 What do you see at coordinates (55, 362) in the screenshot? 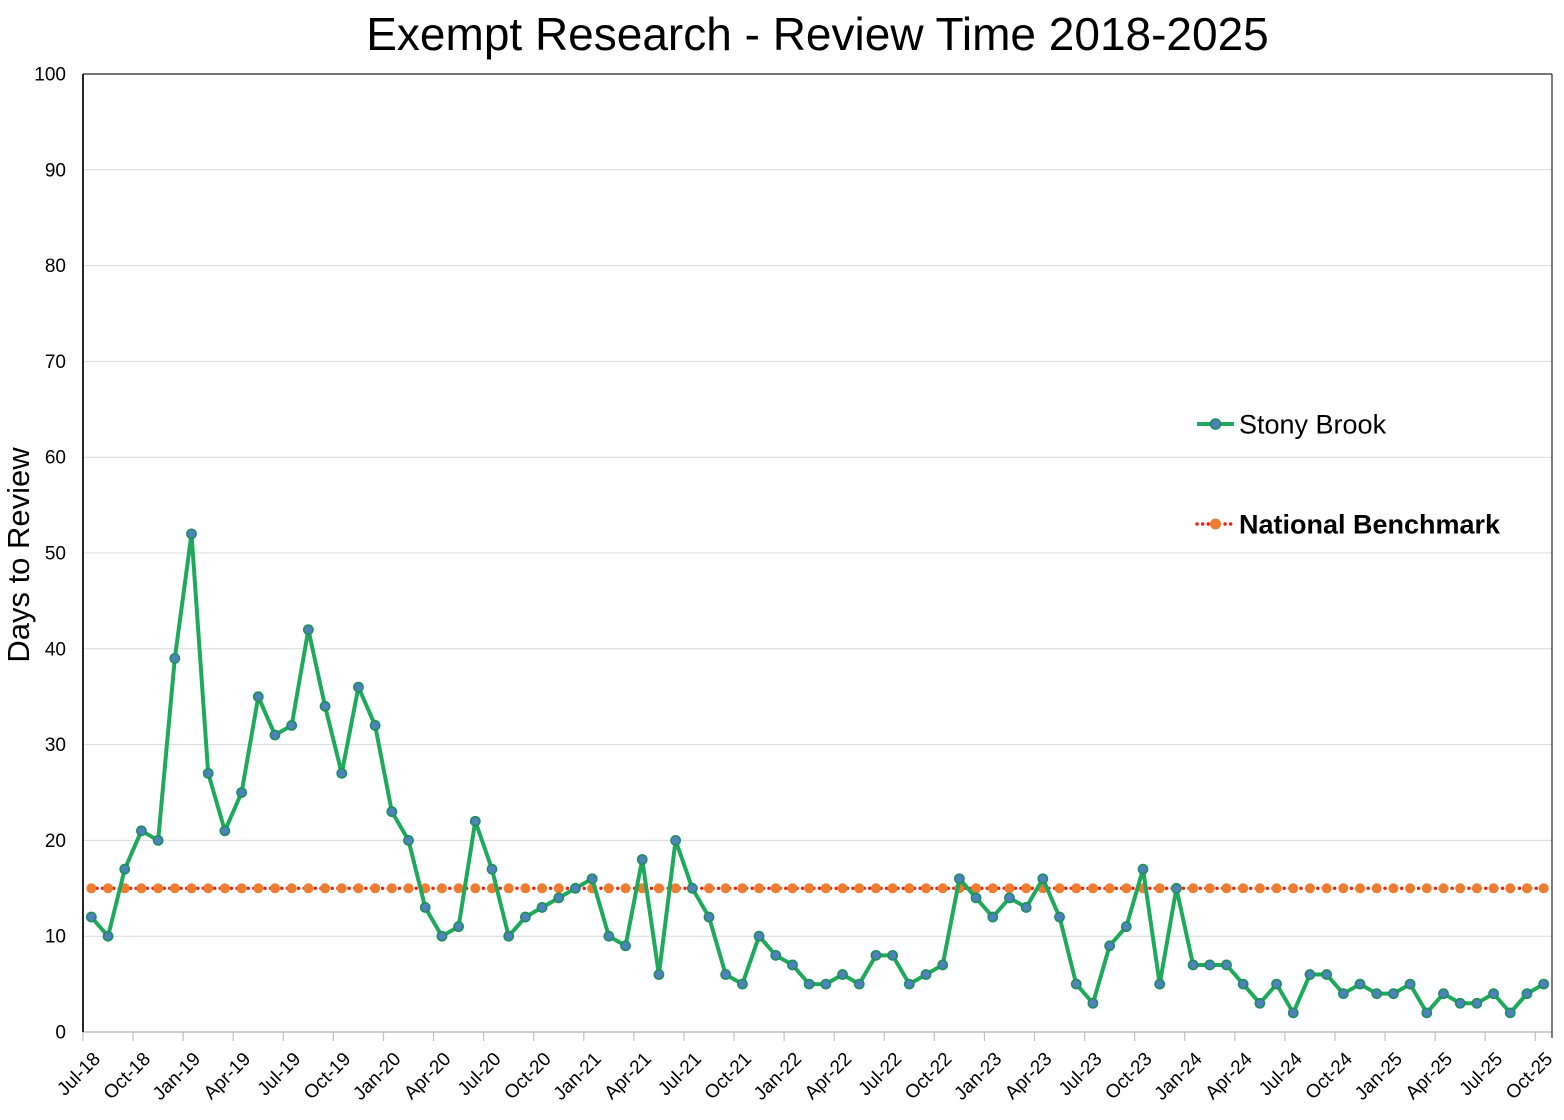
I see `y-tick-label: 70` at bounding box center [55, 362].